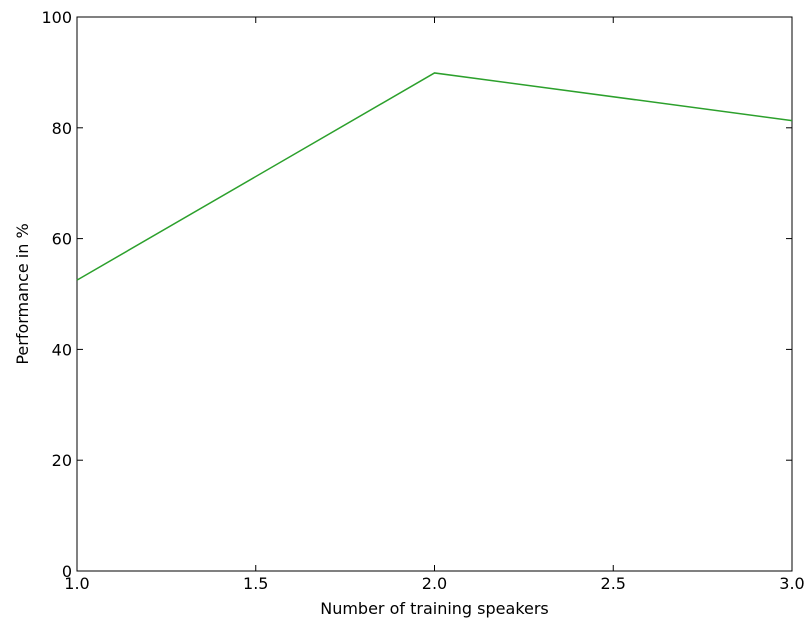  What do you see at coordinates (255, 583) in the screenshot?
I see `x-tick-label: 1.5` at bounding box center [255, 583].